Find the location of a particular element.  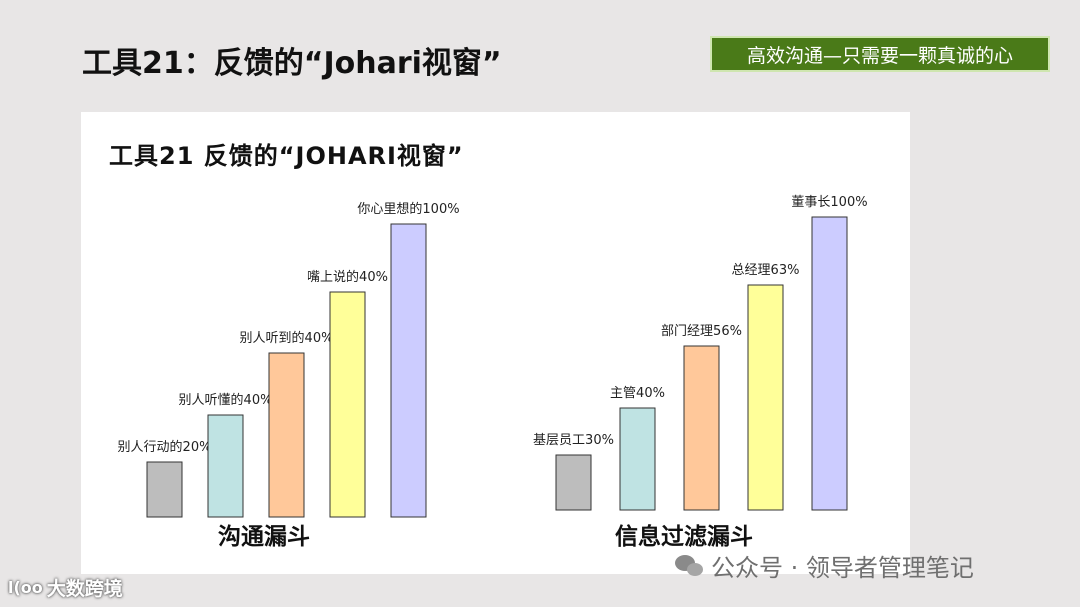

bar-label-1-3: 别人听到的40% is located at coordinates (287, 338).